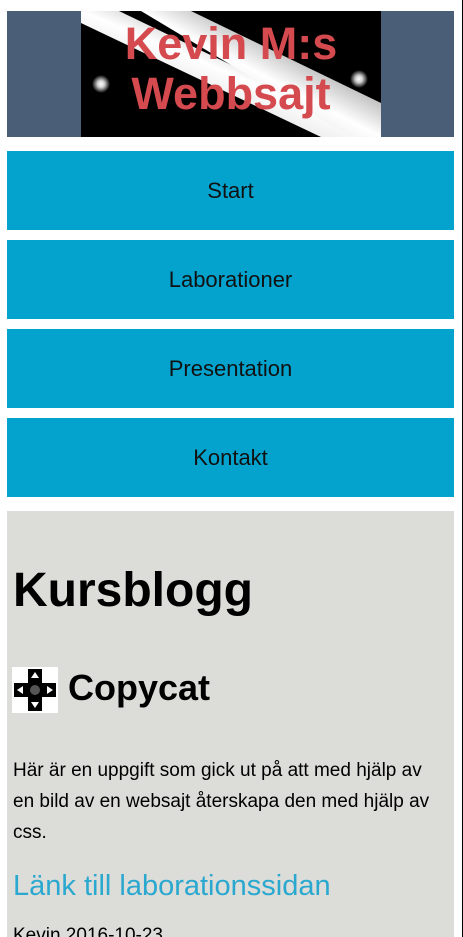  What do you see at coordinates (230, 368) in the screenshot?
I see `nav-item-presentation: Presentation` at bounding box center [230, 368].